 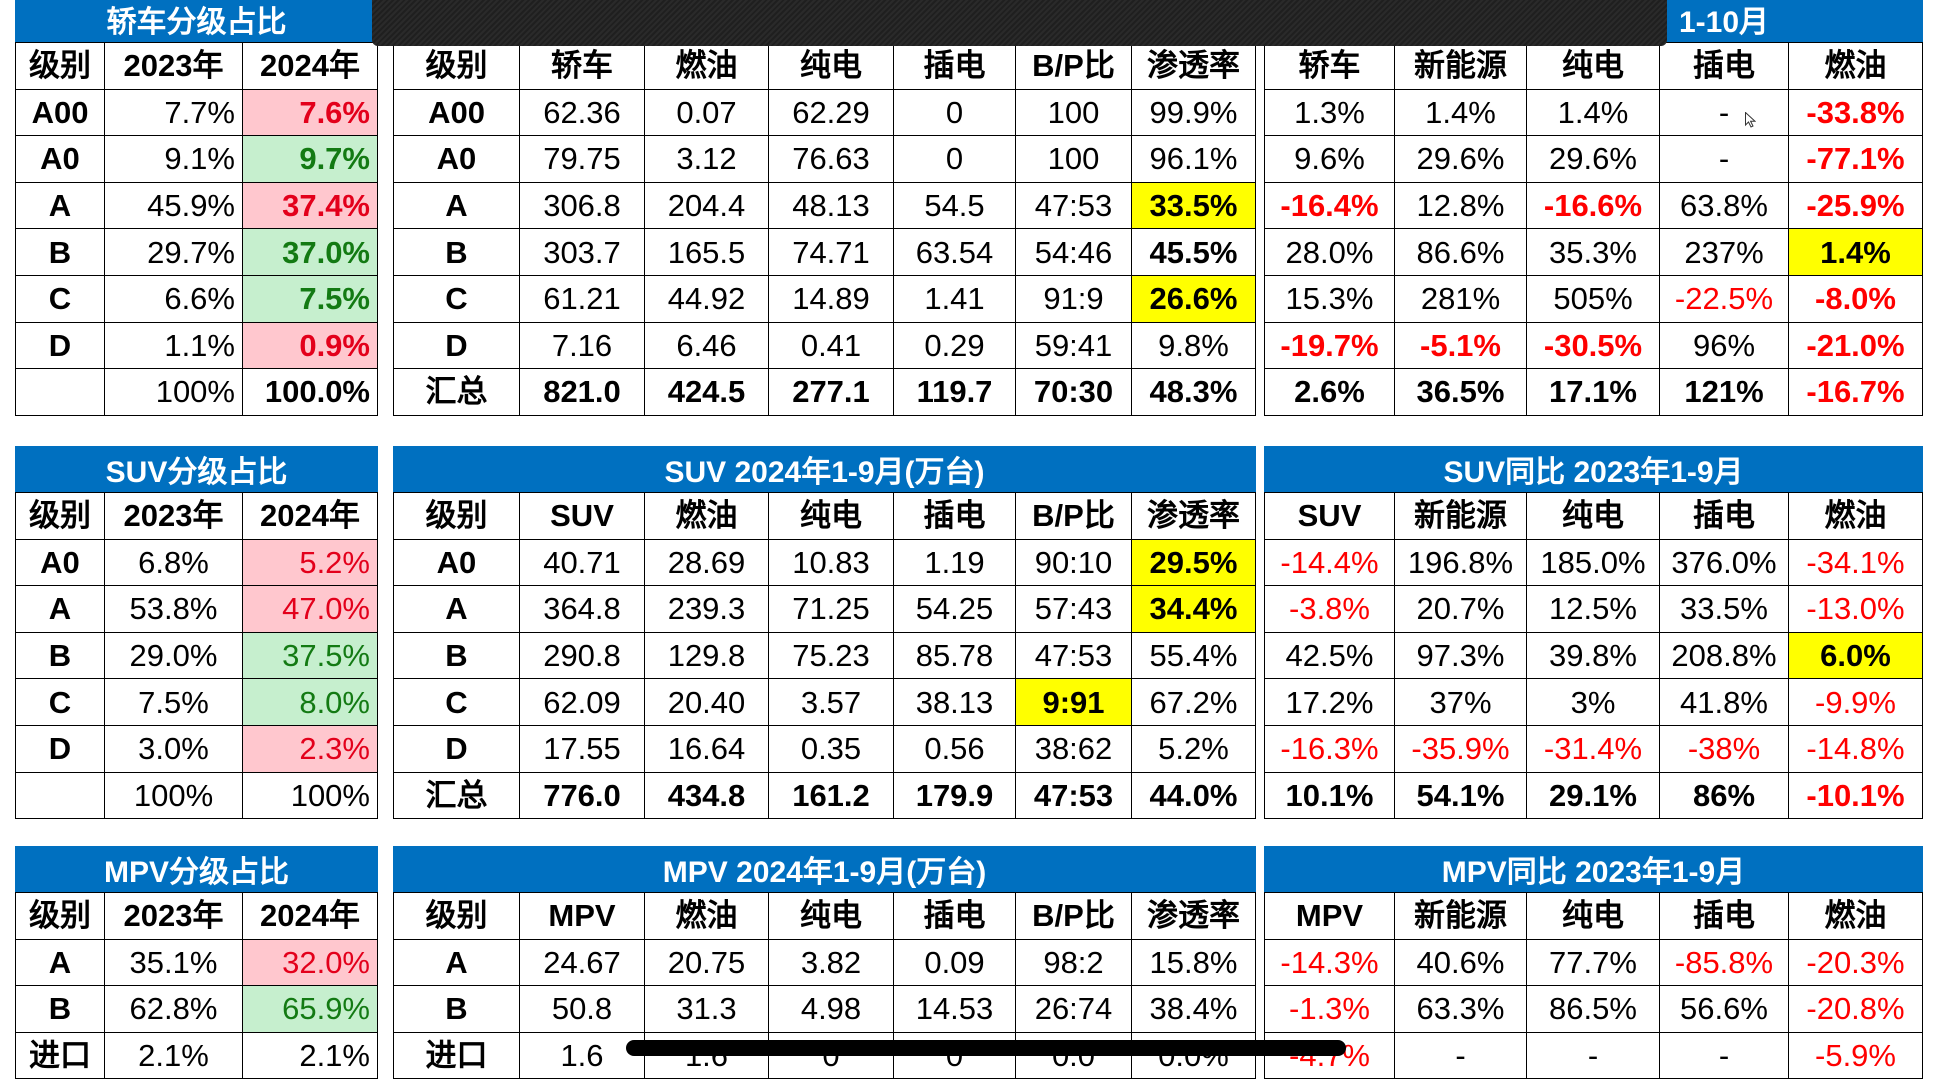 I want to click on sedan-volume-cell: 306.8, so click(x=582, y=206).